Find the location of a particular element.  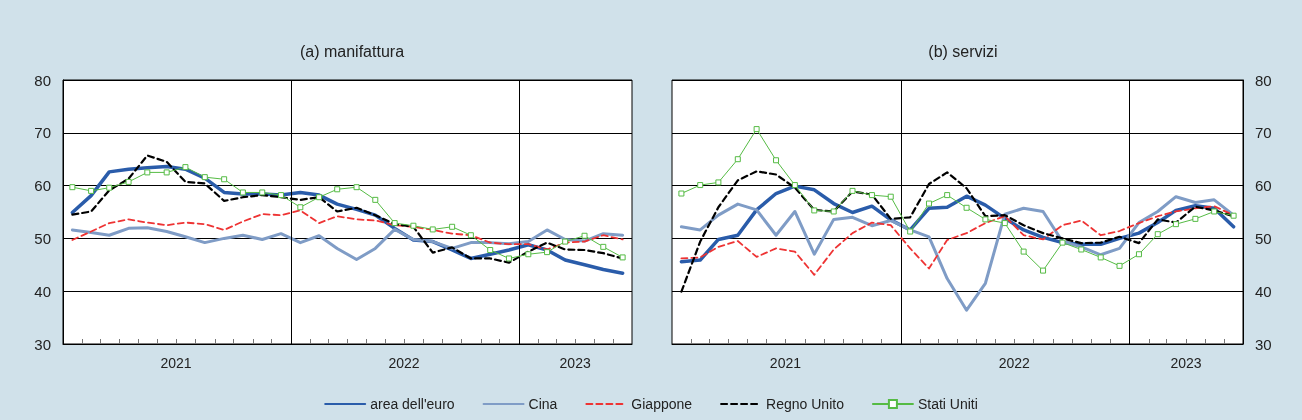

chart-title: (b) servizi is located at coordinates (963, 51).